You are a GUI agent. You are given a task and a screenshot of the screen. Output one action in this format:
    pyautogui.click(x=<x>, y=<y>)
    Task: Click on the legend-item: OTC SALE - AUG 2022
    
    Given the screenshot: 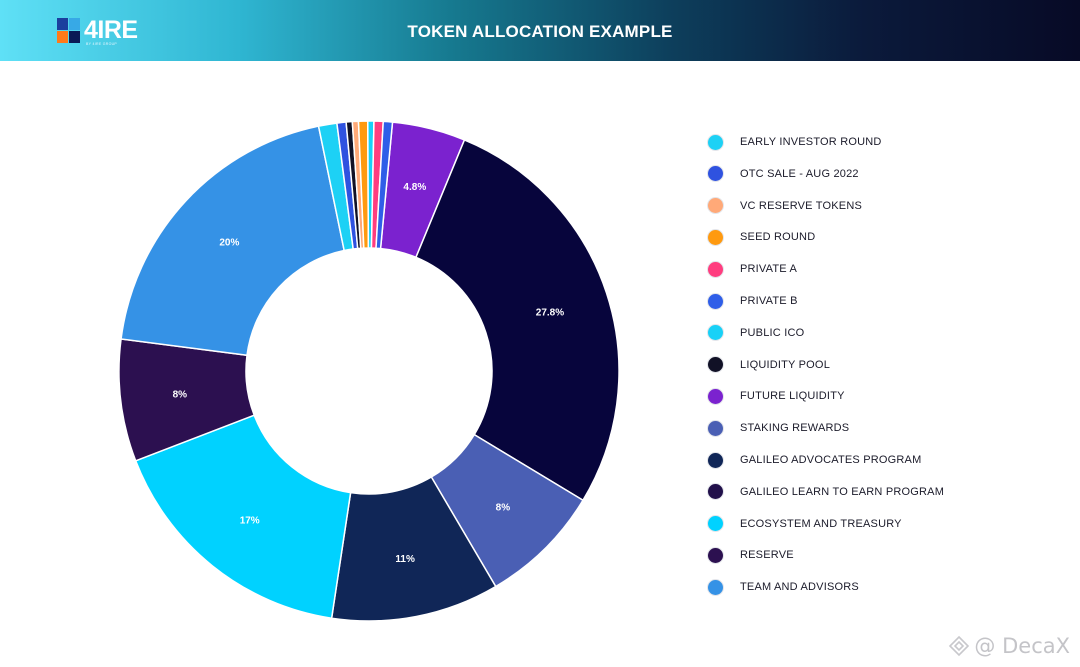 What is the action you would take?
    pyautogui.click(x=783, y=174)
    